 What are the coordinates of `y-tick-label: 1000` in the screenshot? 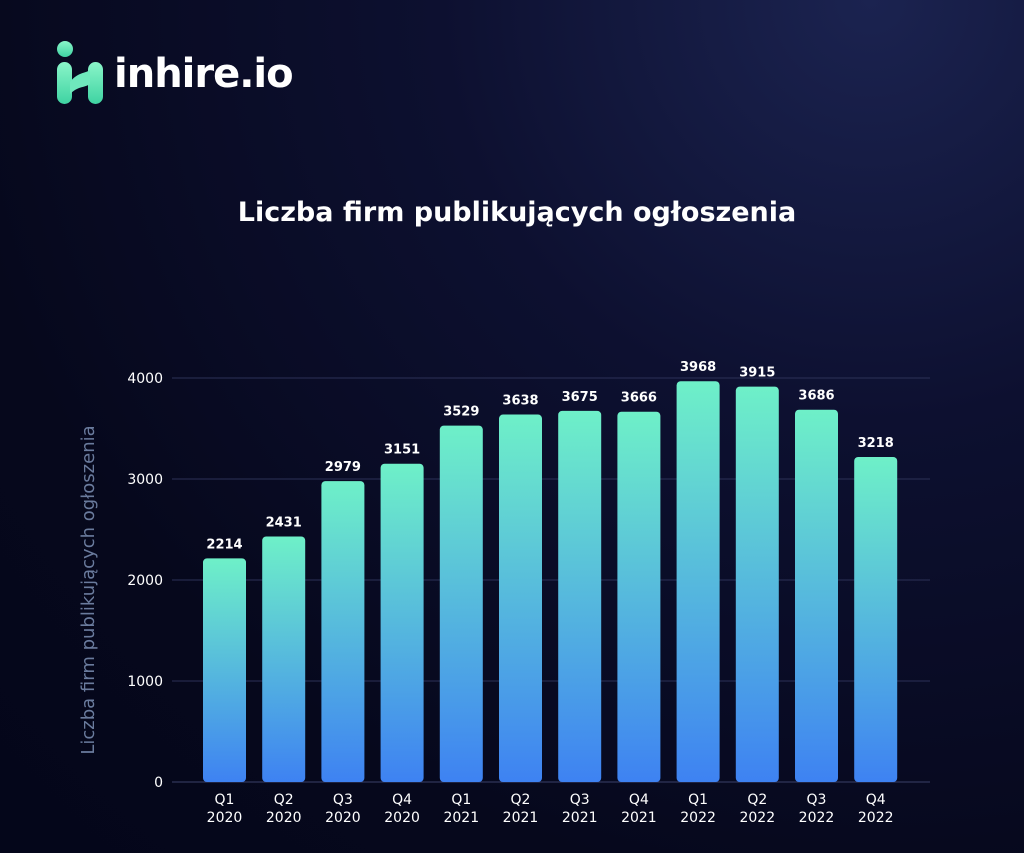 It's located at (145, 682).